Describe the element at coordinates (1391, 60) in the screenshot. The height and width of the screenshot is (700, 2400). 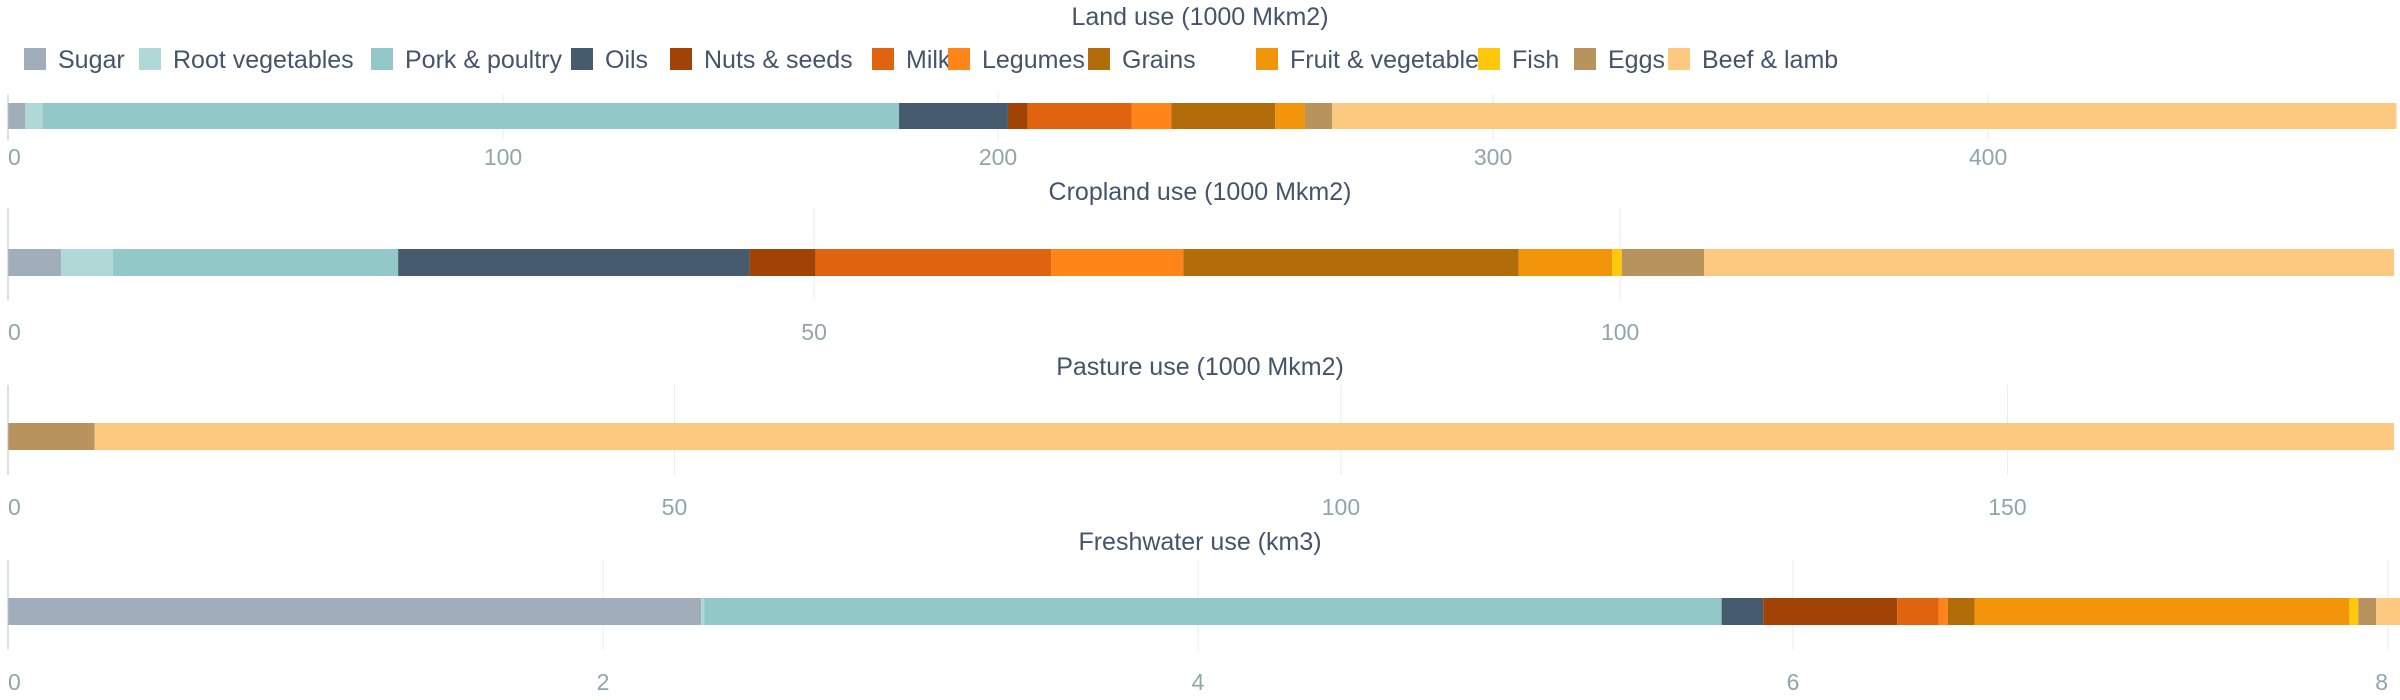
I see `legend-label-fruit-vegetables: Fruit & vegetables` at that location.